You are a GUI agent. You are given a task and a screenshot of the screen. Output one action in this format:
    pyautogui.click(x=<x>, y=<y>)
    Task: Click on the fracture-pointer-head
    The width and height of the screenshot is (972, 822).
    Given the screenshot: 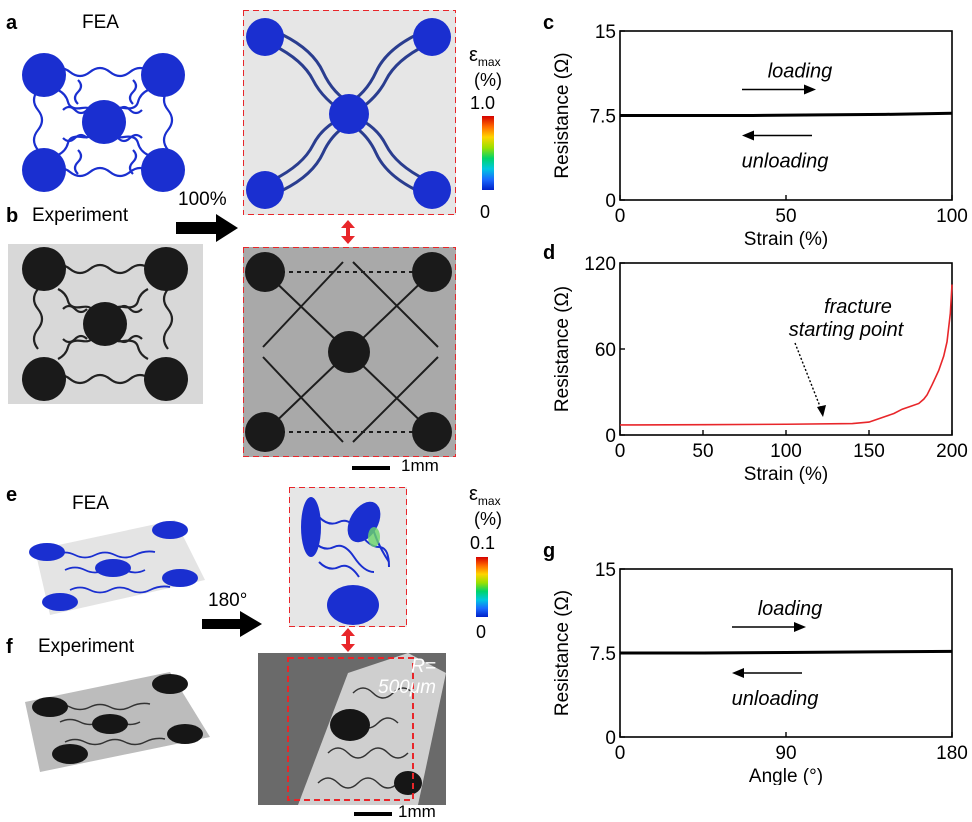 What is the action you would take?
    pyautogui.click(x=821, y=411)
    